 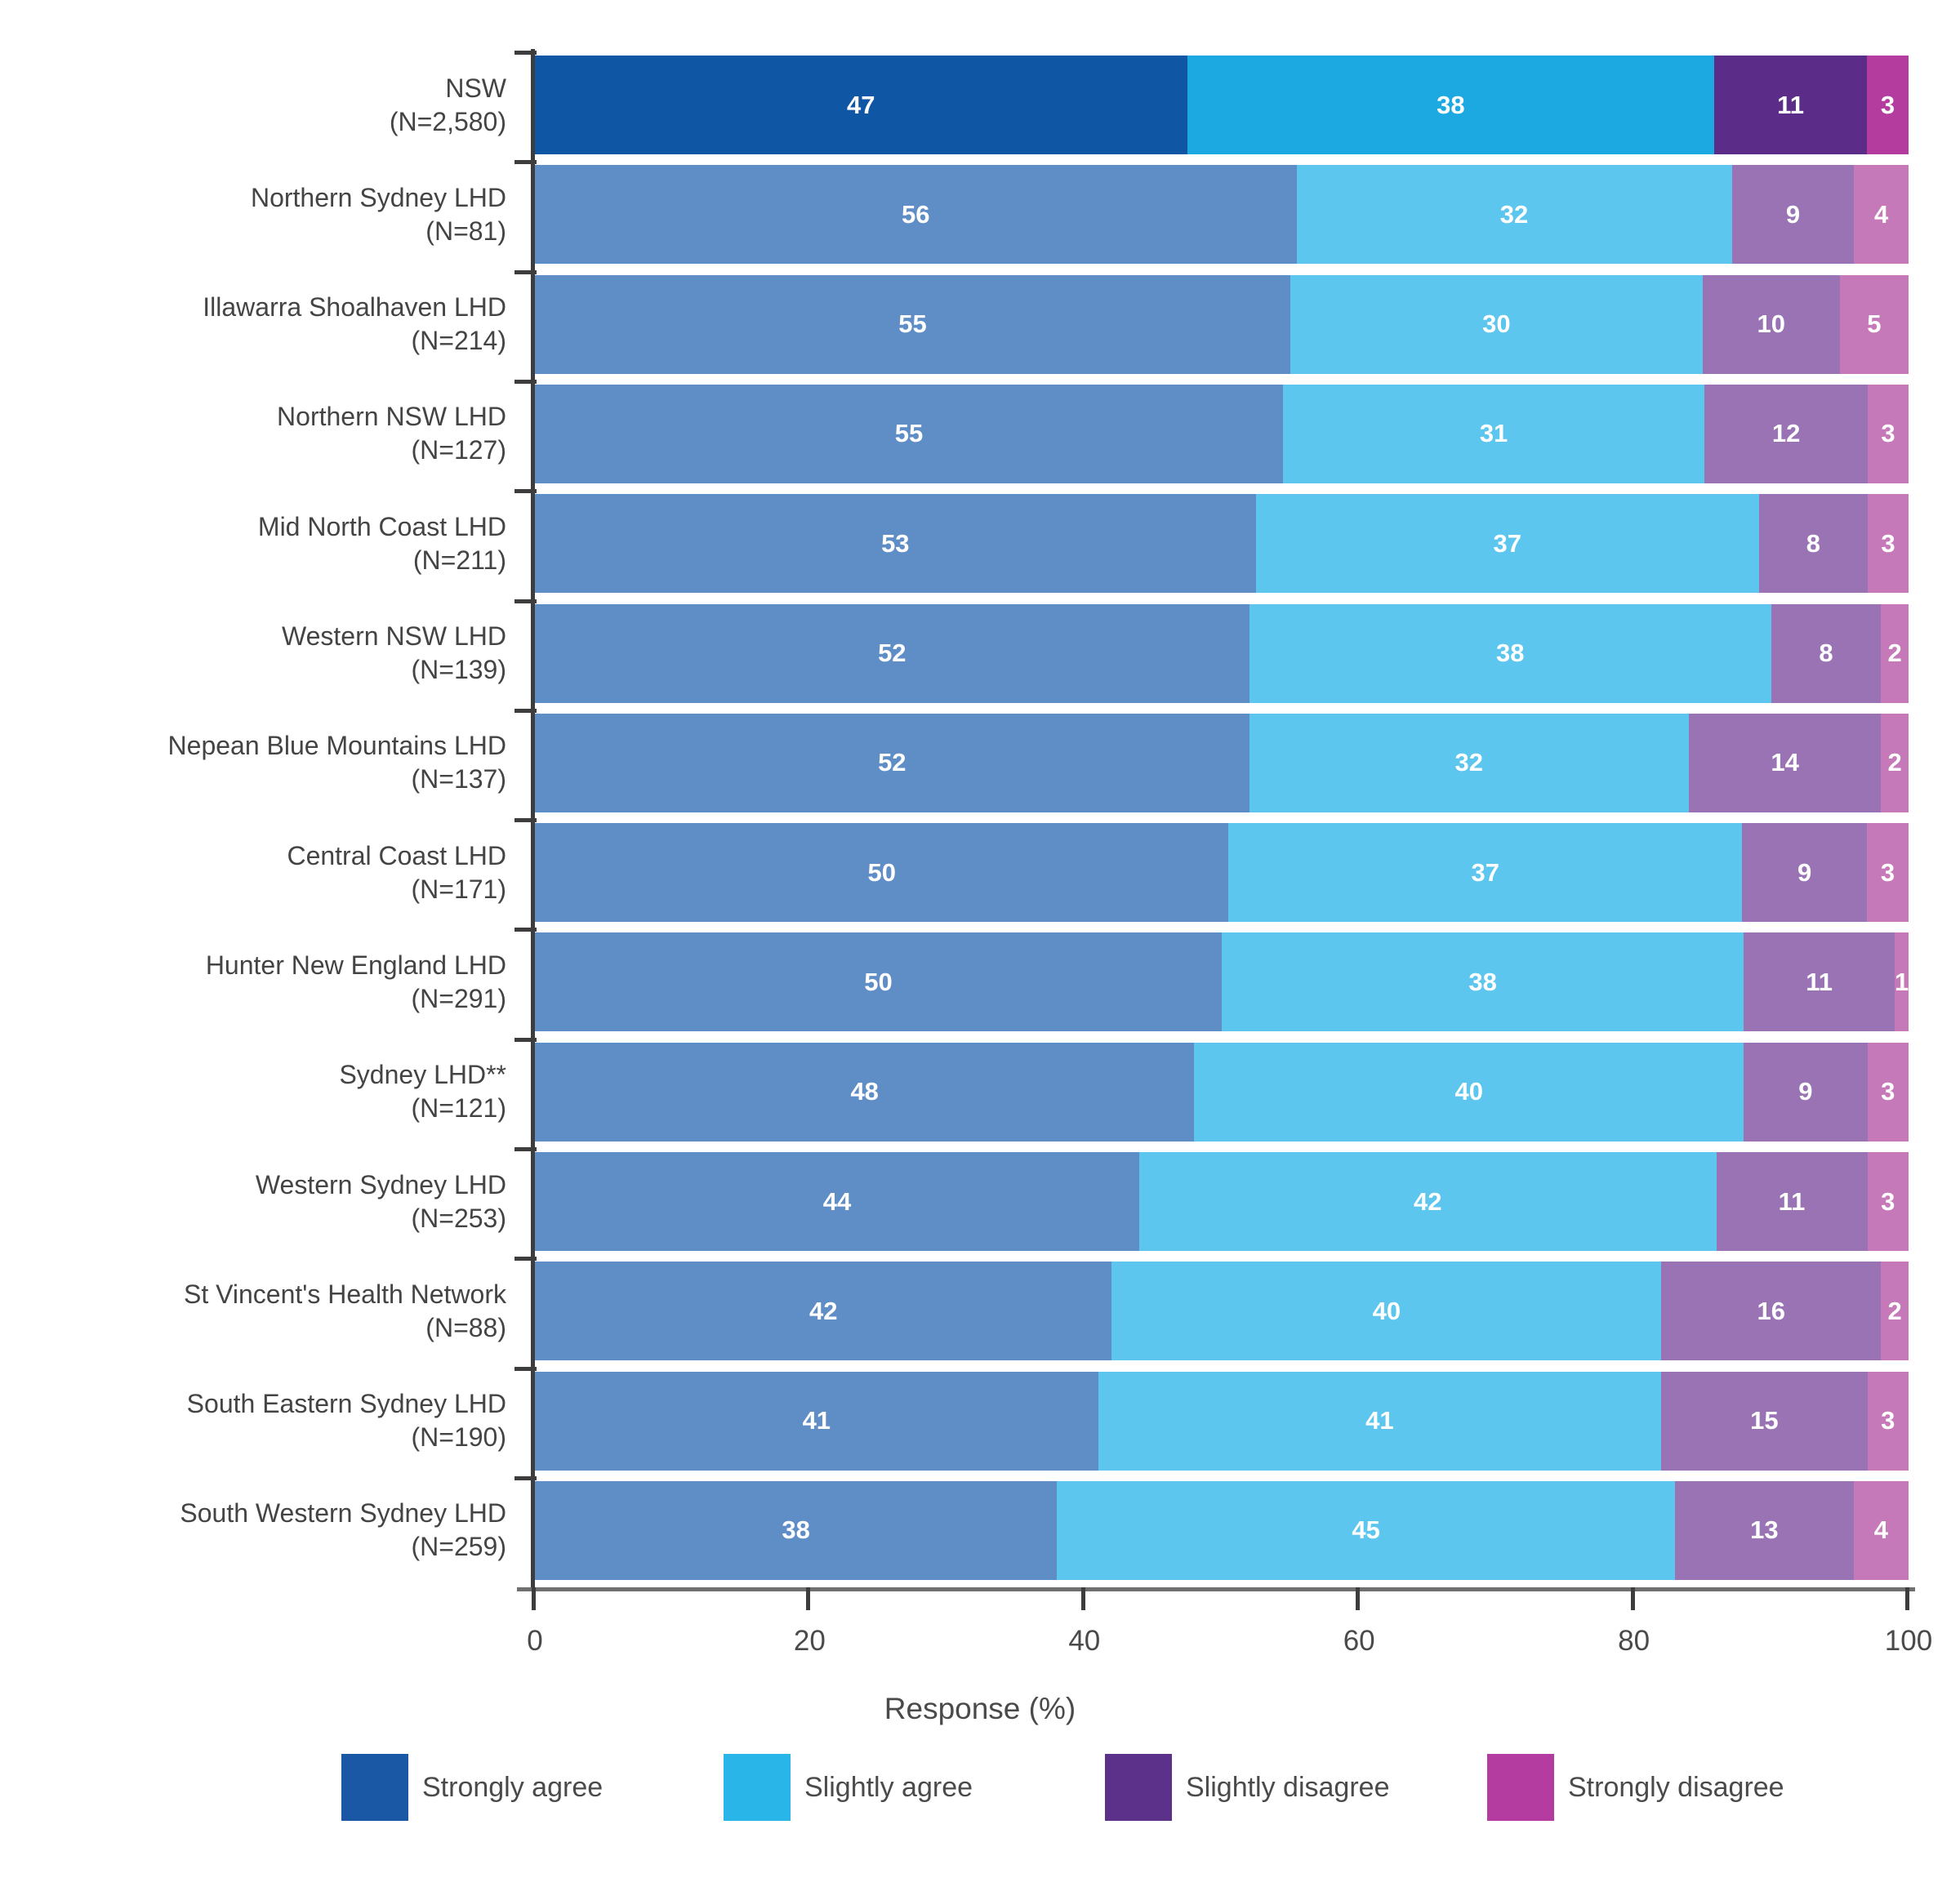 What do you see at coordinates (459, 341) in the screenshot?
I see `category-n-count: (N=214)` at bounding box center [459, 341].